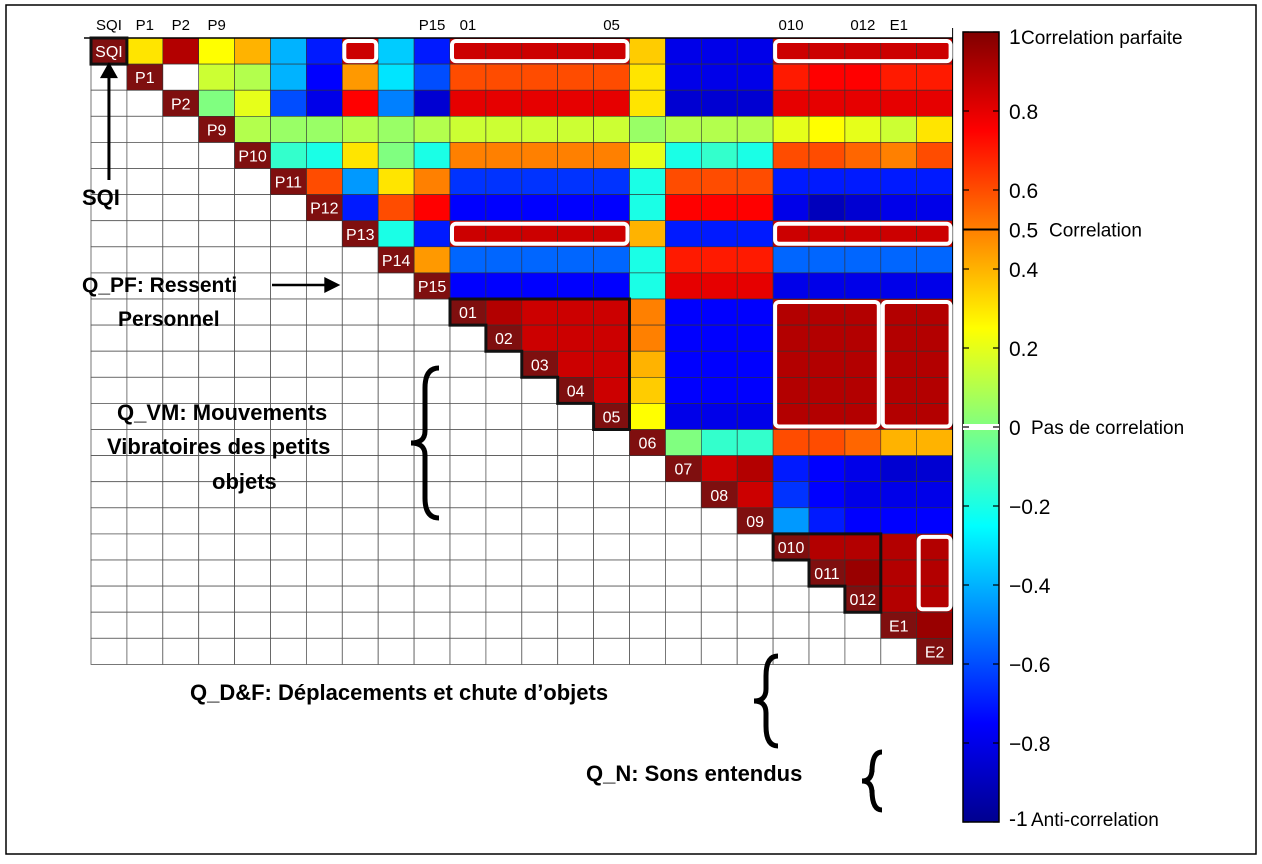 The image size is (1262, 864). I want to click on group-outline, so click(539, 364).